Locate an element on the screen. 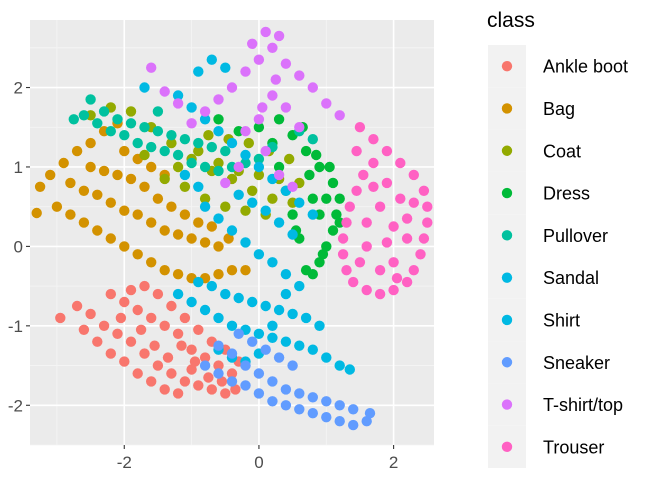 Image resolution: width=655 pixels, height=480 pixels. legend-label: Bag is located at coordinates (559, 109).